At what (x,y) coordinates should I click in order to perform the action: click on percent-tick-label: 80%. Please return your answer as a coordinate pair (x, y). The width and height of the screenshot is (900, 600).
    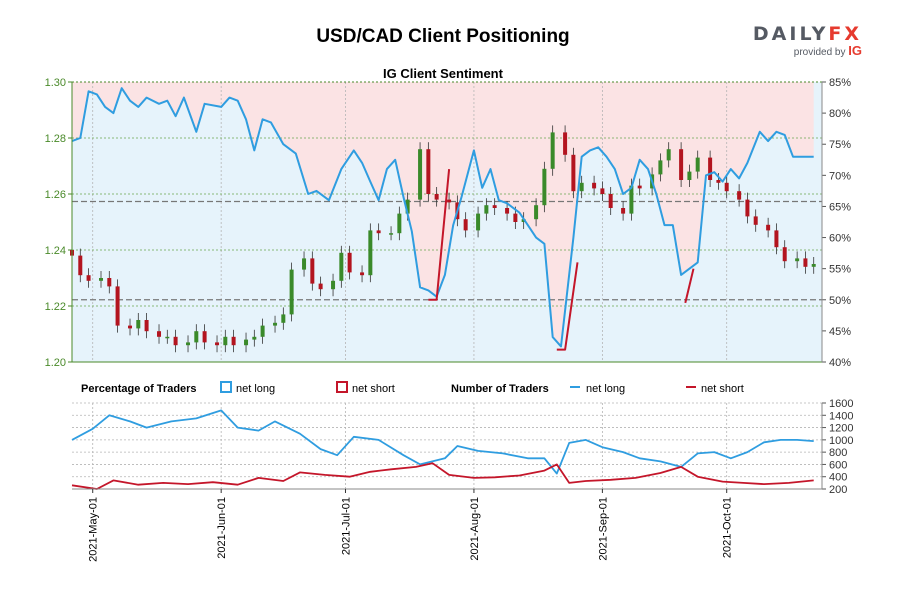
    Looking at the image, I should click on (840, 114).